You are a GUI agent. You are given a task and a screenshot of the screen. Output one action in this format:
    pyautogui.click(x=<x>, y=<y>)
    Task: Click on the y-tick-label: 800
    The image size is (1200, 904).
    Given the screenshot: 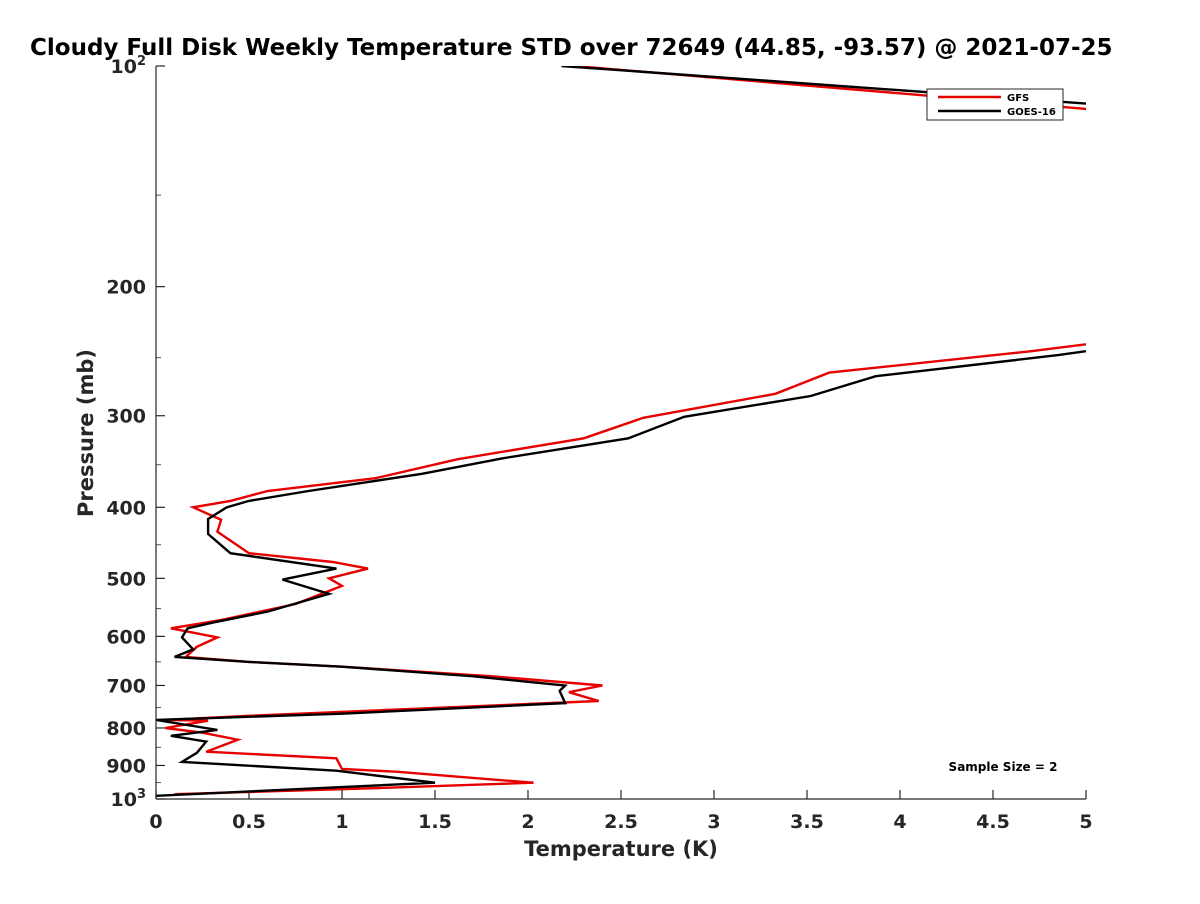 What is the action you would take?
    pyautogui.click(x=126, y=729)
    